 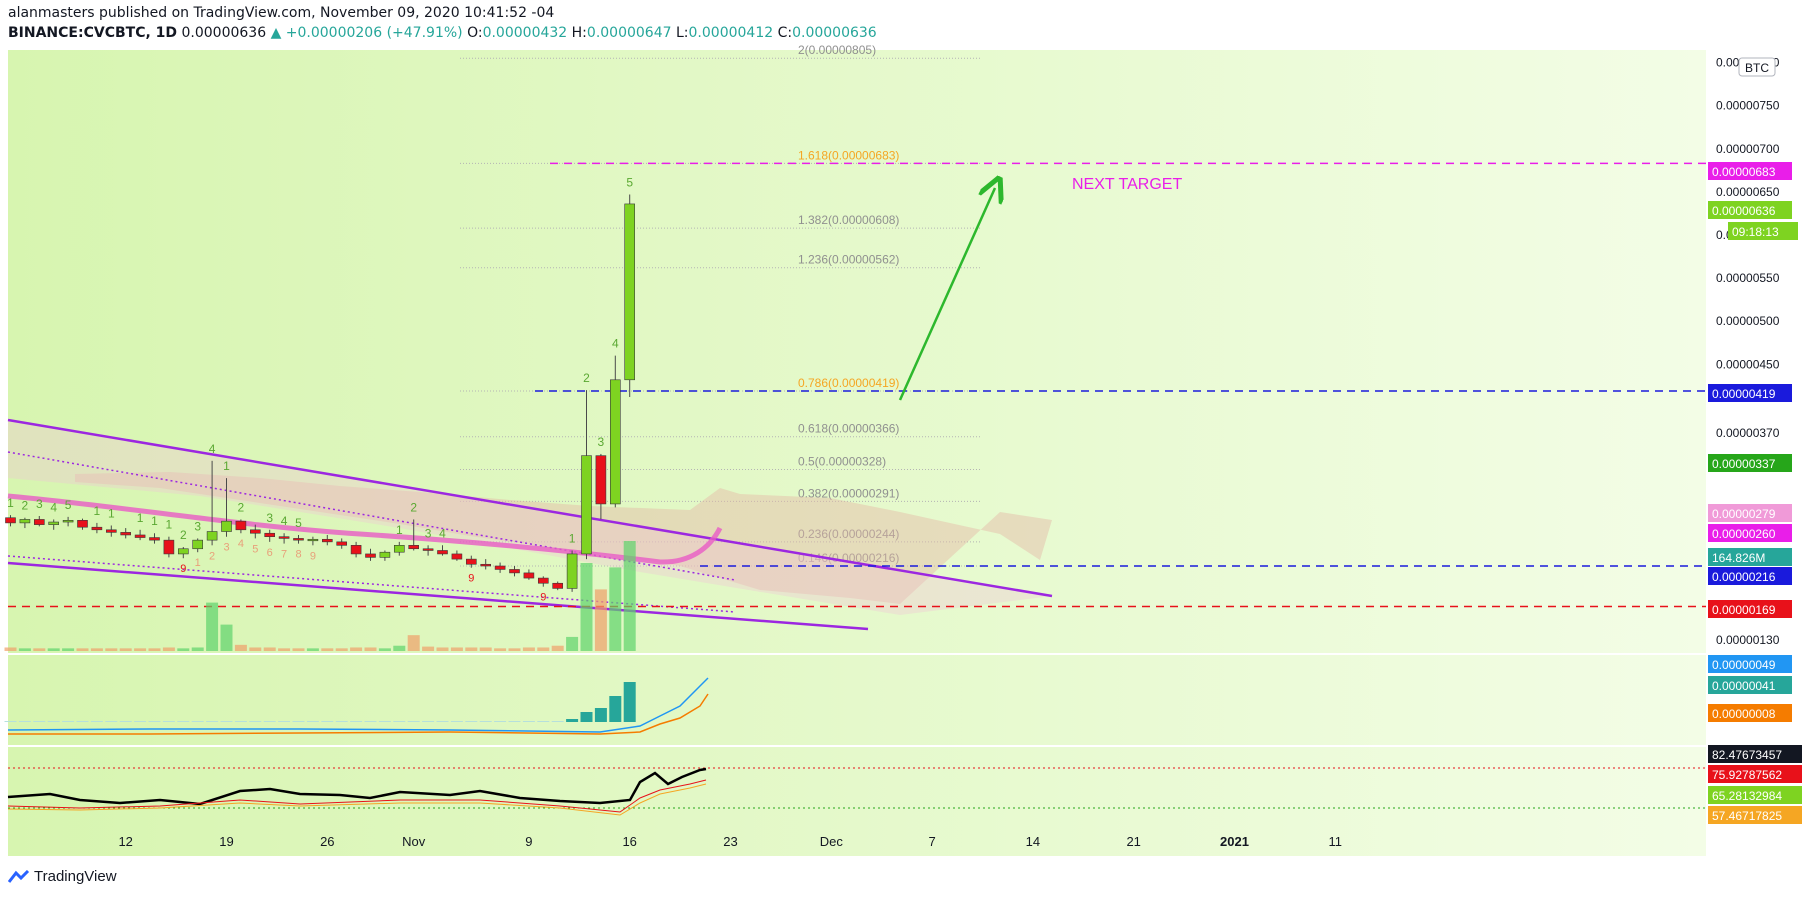 I want to click on close-value: 0.00000636, so click(x=834, y=33).